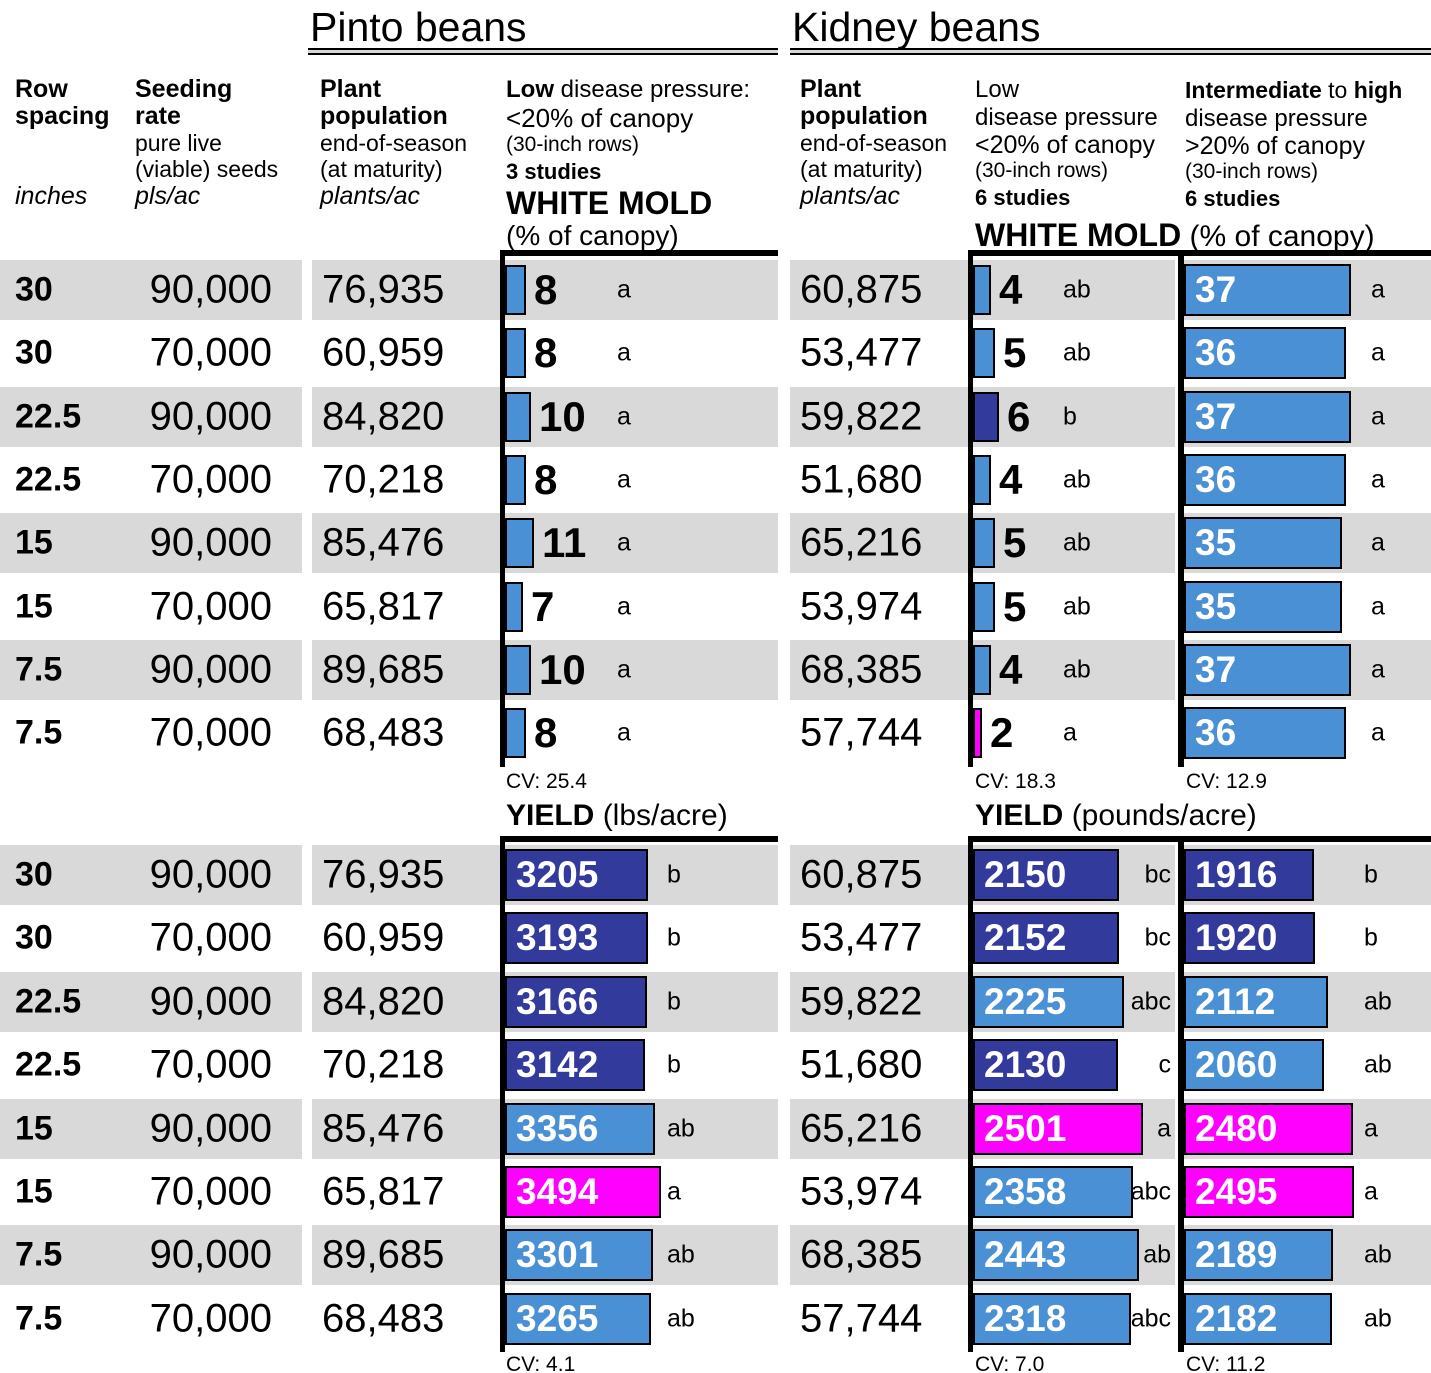 This screenshot has height=1373, width=1431. I want to click on kidney-population-value: 53,974, so click(861, 1191).